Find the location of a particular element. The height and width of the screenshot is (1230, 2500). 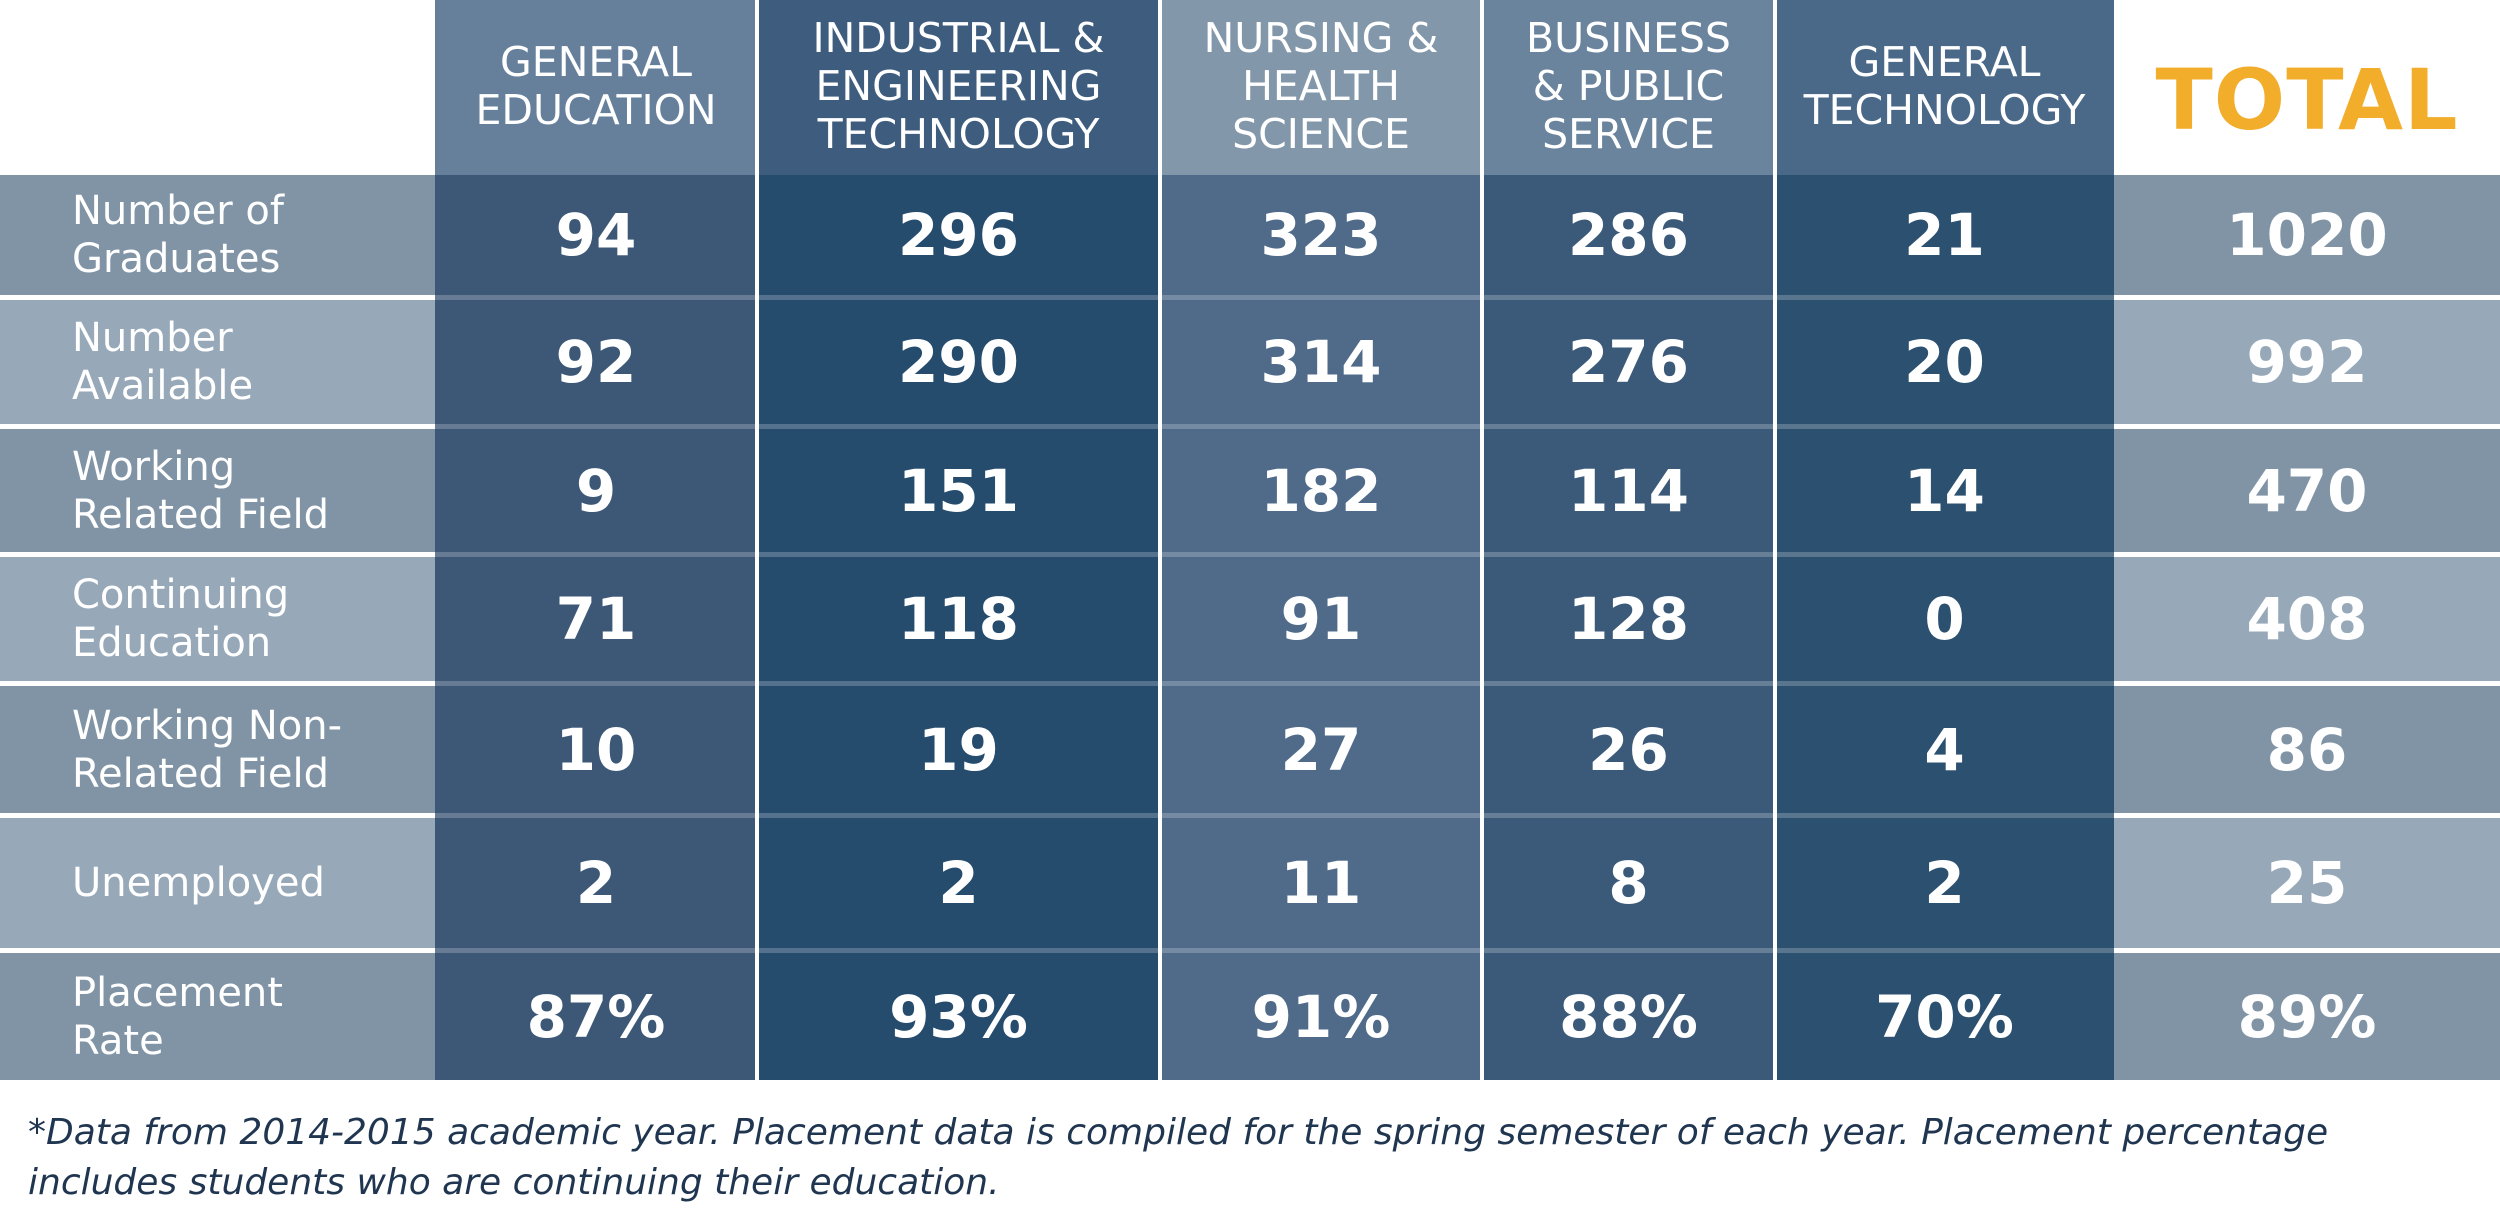

table-cell: 27 is located at coordinates (1321, 749).